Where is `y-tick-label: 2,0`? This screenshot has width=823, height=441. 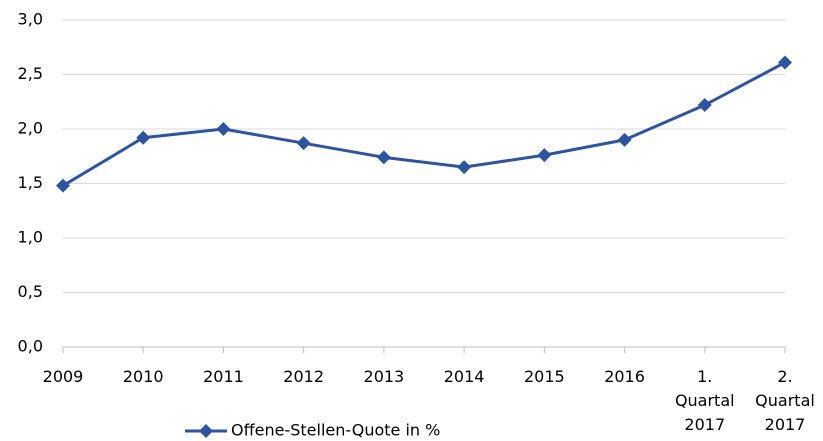 y-tick-label: 2,0 is located at coordinates (30, 128).